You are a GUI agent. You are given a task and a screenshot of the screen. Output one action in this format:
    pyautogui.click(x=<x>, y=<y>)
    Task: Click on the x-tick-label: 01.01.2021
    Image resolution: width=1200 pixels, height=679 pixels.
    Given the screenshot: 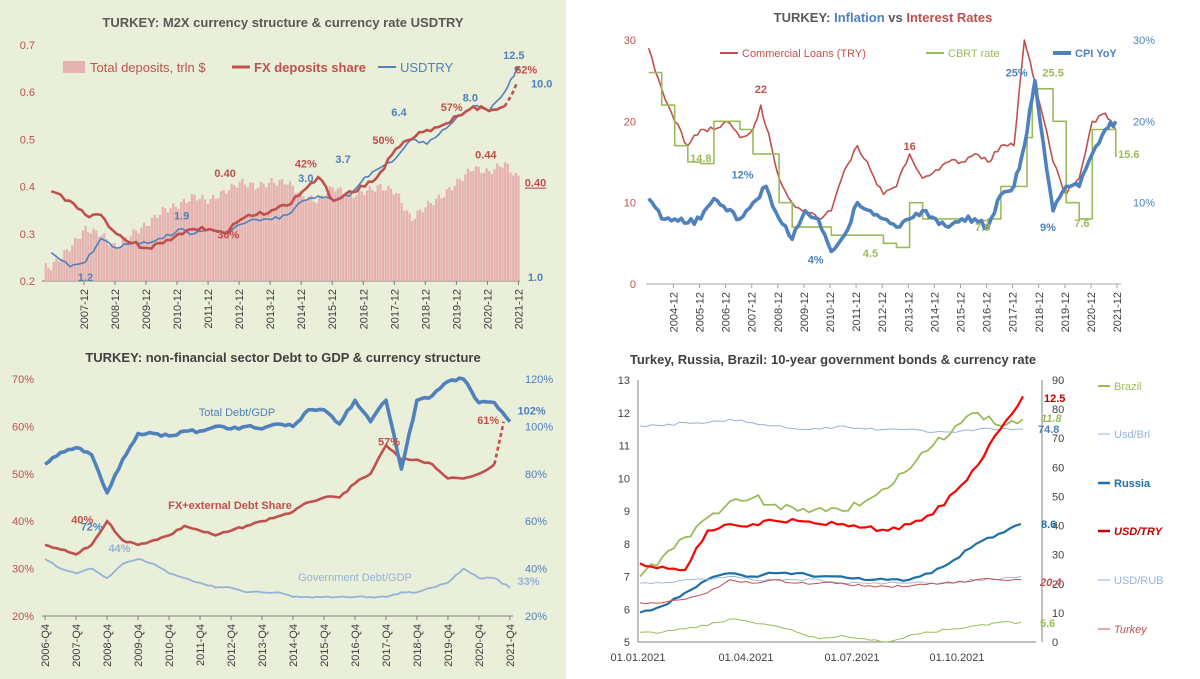 What is the action you would take?
    pyautogui.click(x=637, y=658)
    